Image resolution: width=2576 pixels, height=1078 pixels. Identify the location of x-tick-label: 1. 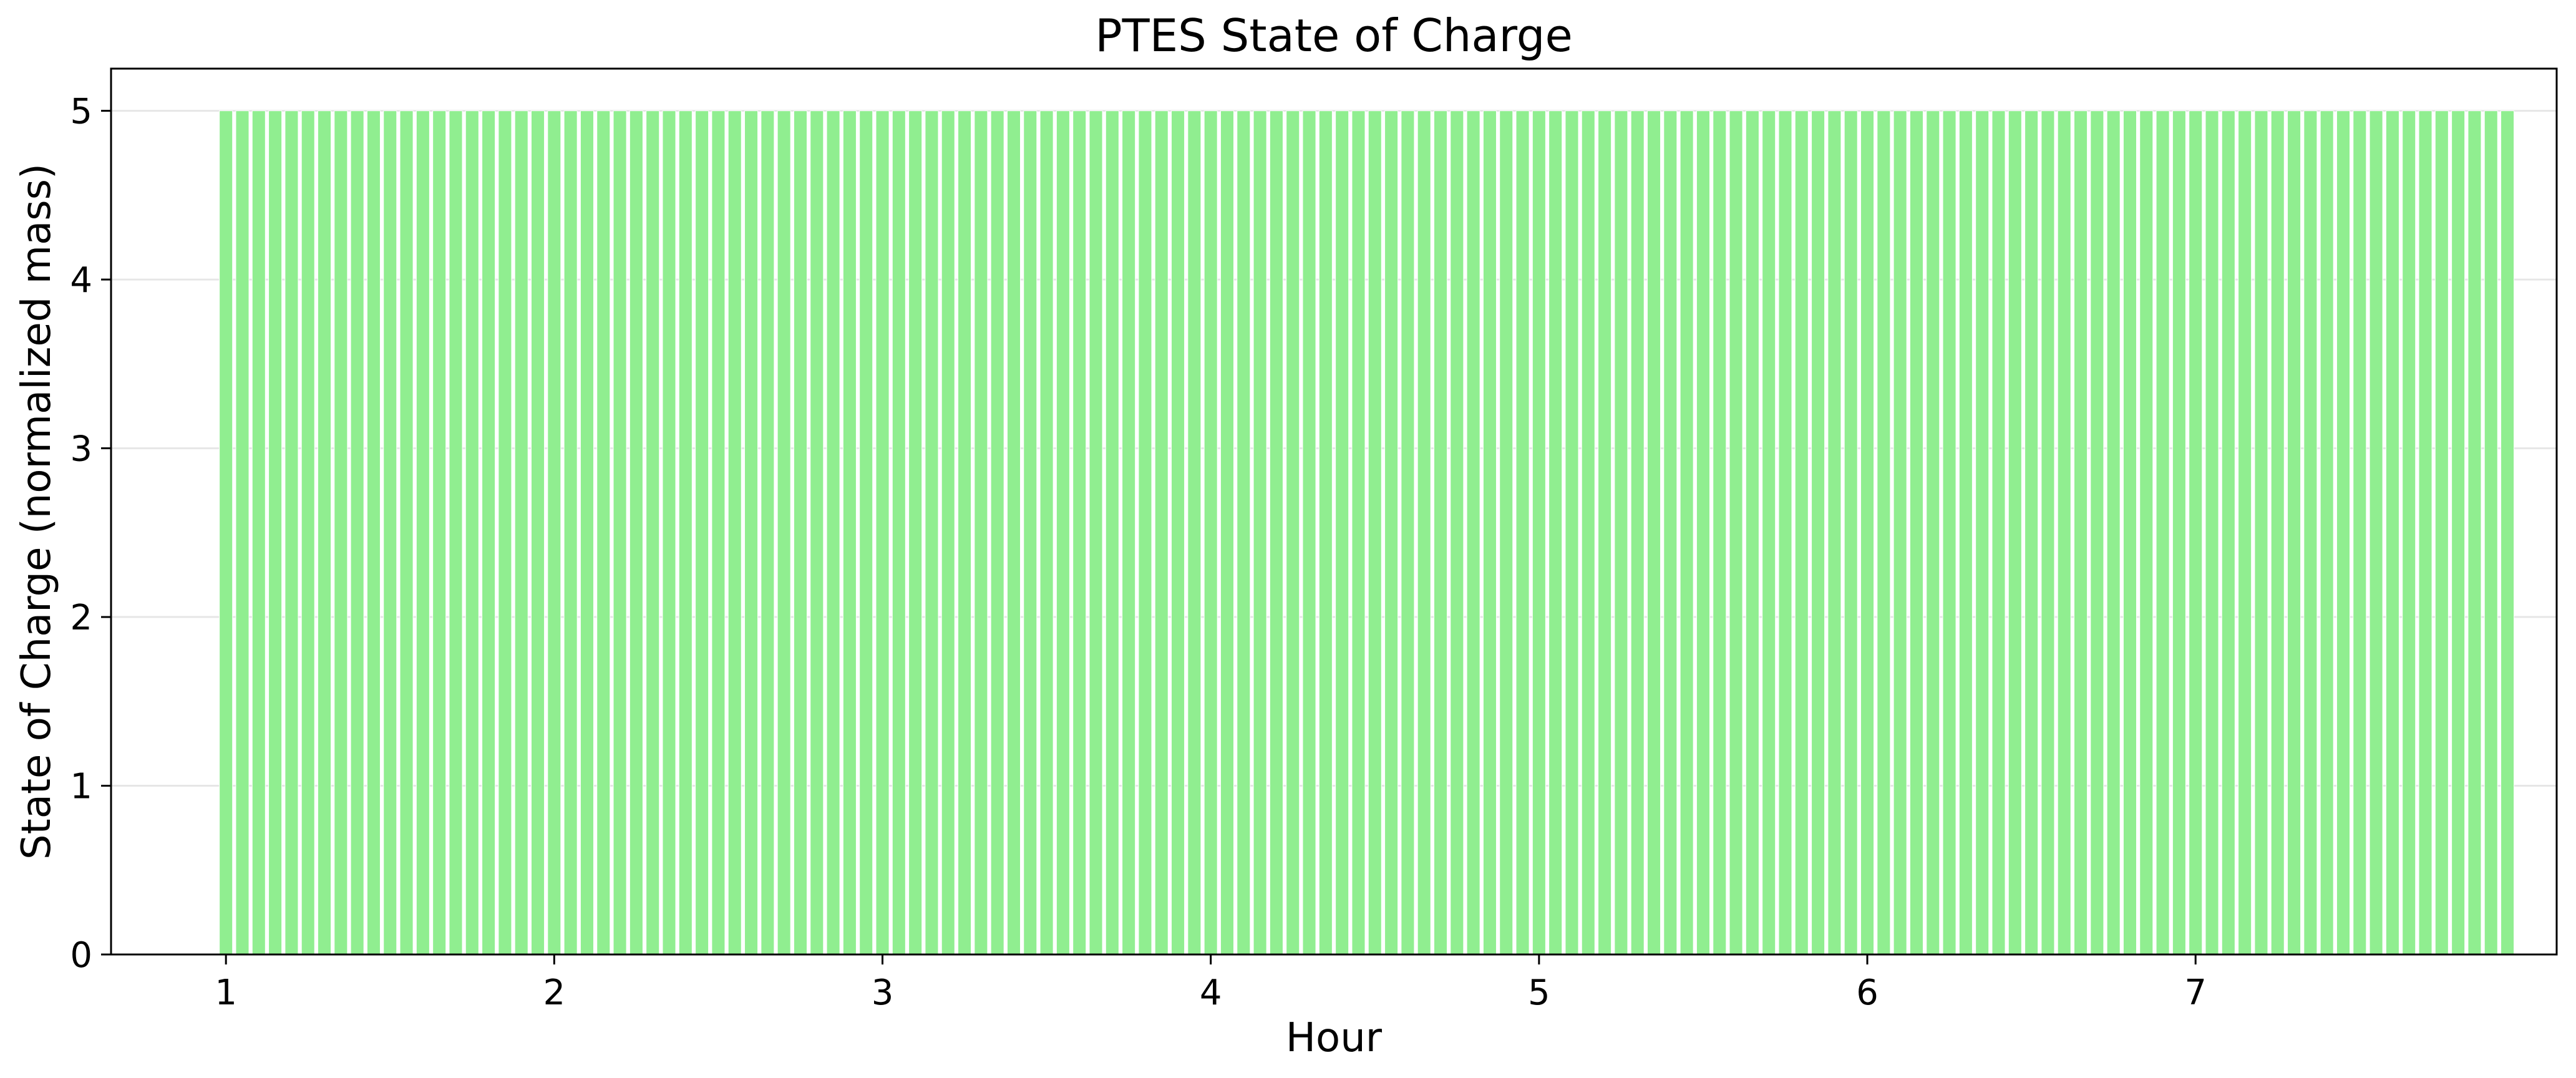
(226, 993).